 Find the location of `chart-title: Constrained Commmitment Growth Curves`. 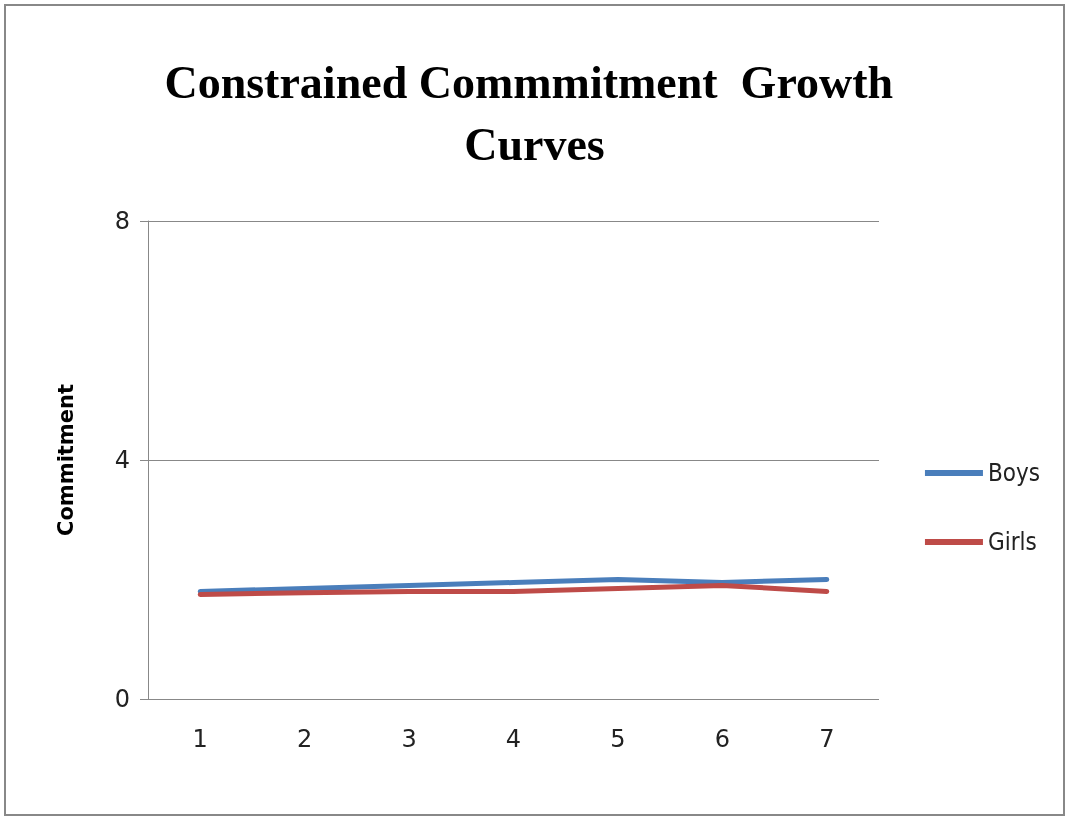

chart-title: Constrained Commmitment Growth Curves is located at coordinates (534, 113).